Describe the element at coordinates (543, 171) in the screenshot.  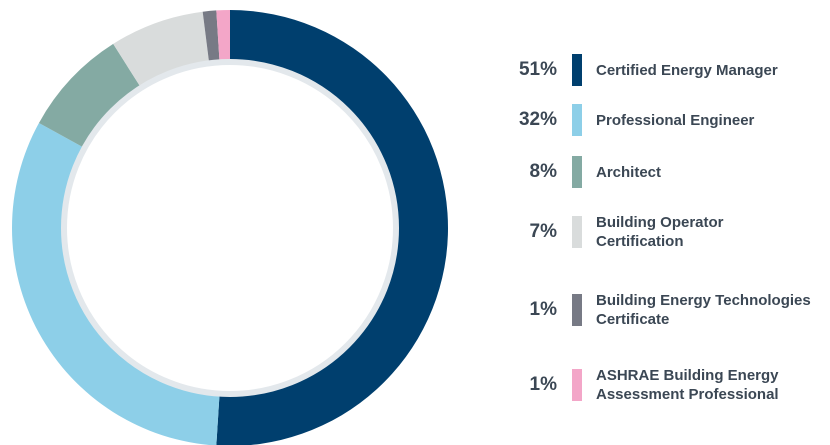
I see `legend-value: 8%` at that location.